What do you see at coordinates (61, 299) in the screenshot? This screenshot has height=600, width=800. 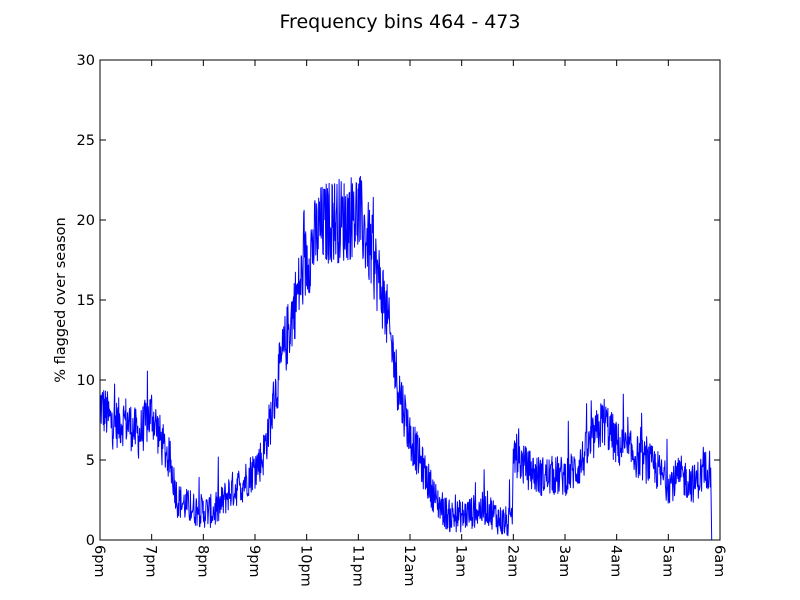 I see `y-axis-label: % flagged over season` at bounding box center [61, 299].